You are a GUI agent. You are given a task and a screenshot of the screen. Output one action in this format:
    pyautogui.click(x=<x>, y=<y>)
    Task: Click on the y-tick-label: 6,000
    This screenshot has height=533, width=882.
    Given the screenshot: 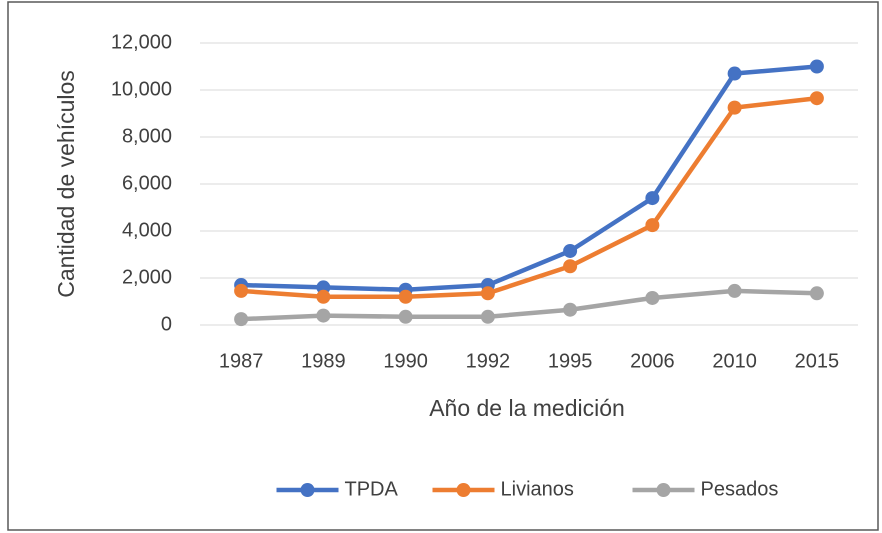 What is the action you would take?
    pyautogui.click(x=147, y=183)
    